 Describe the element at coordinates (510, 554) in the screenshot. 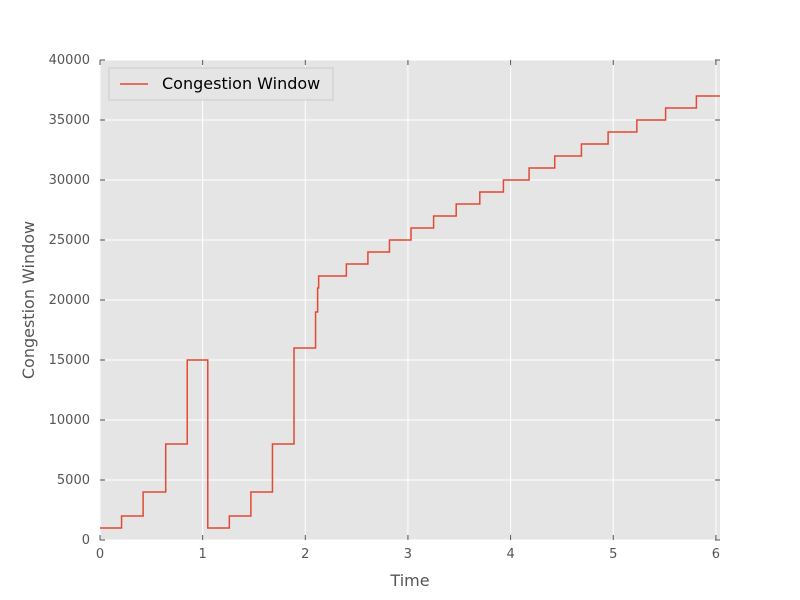

I see `x-tick-label: 4` at that location.